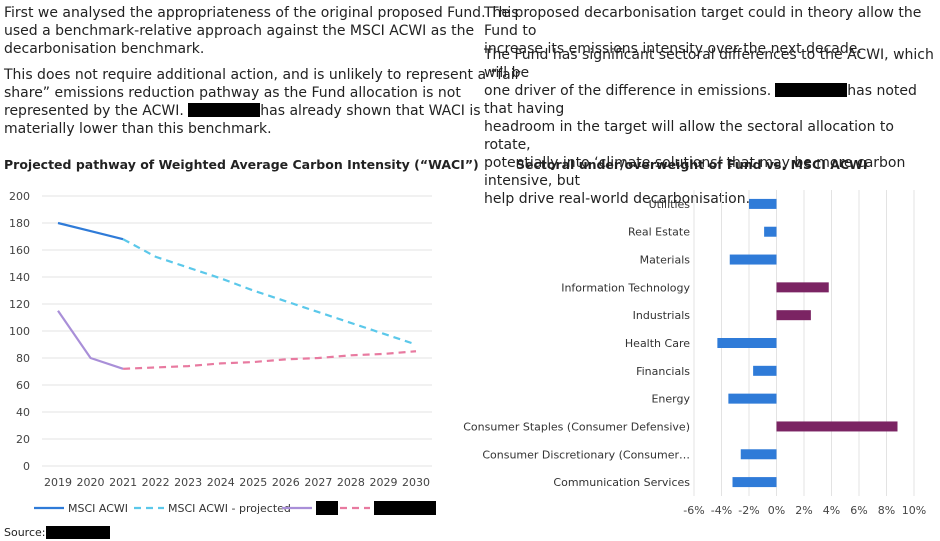  Describe the element at coordinates (23, 412) in the screenshot. I see `y-tick-label: 40` at that location.